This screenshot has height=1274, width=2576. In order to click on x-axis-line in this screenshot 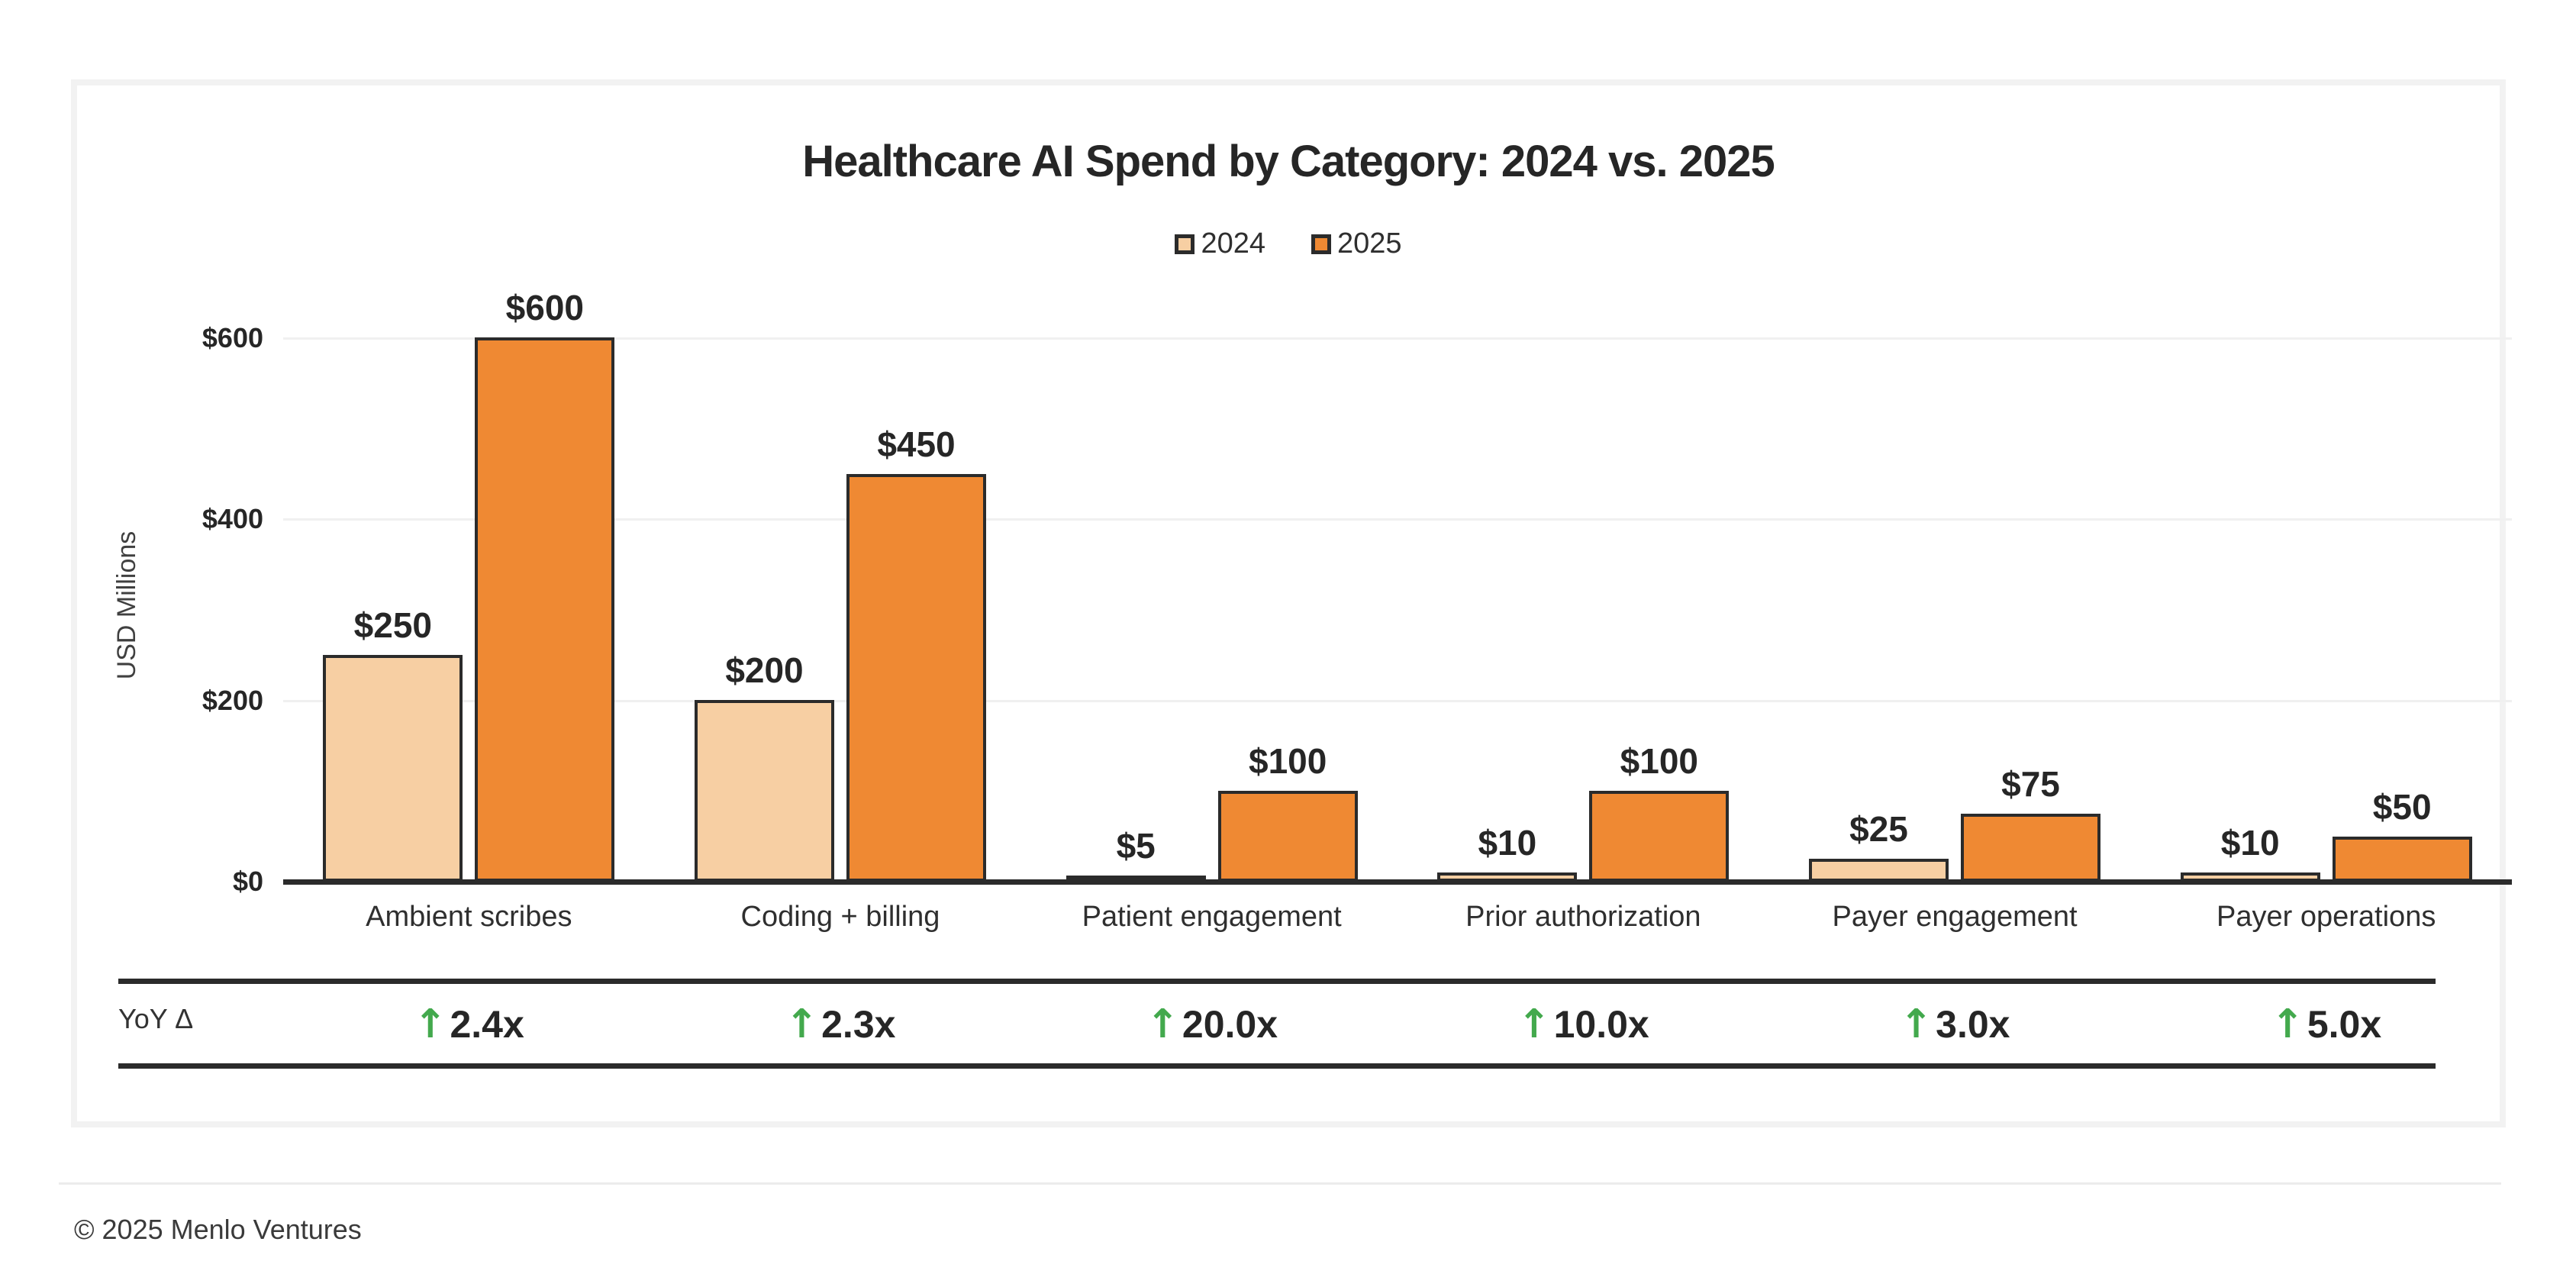, I will do `click(1398, 882)`.